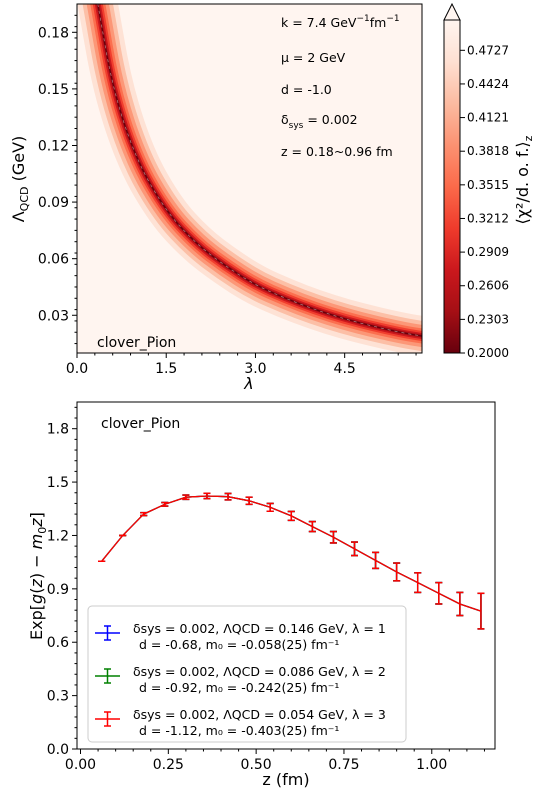 The width and height of the screenshot is (536, 798). I want to click on legend-box, so click(247, 674).